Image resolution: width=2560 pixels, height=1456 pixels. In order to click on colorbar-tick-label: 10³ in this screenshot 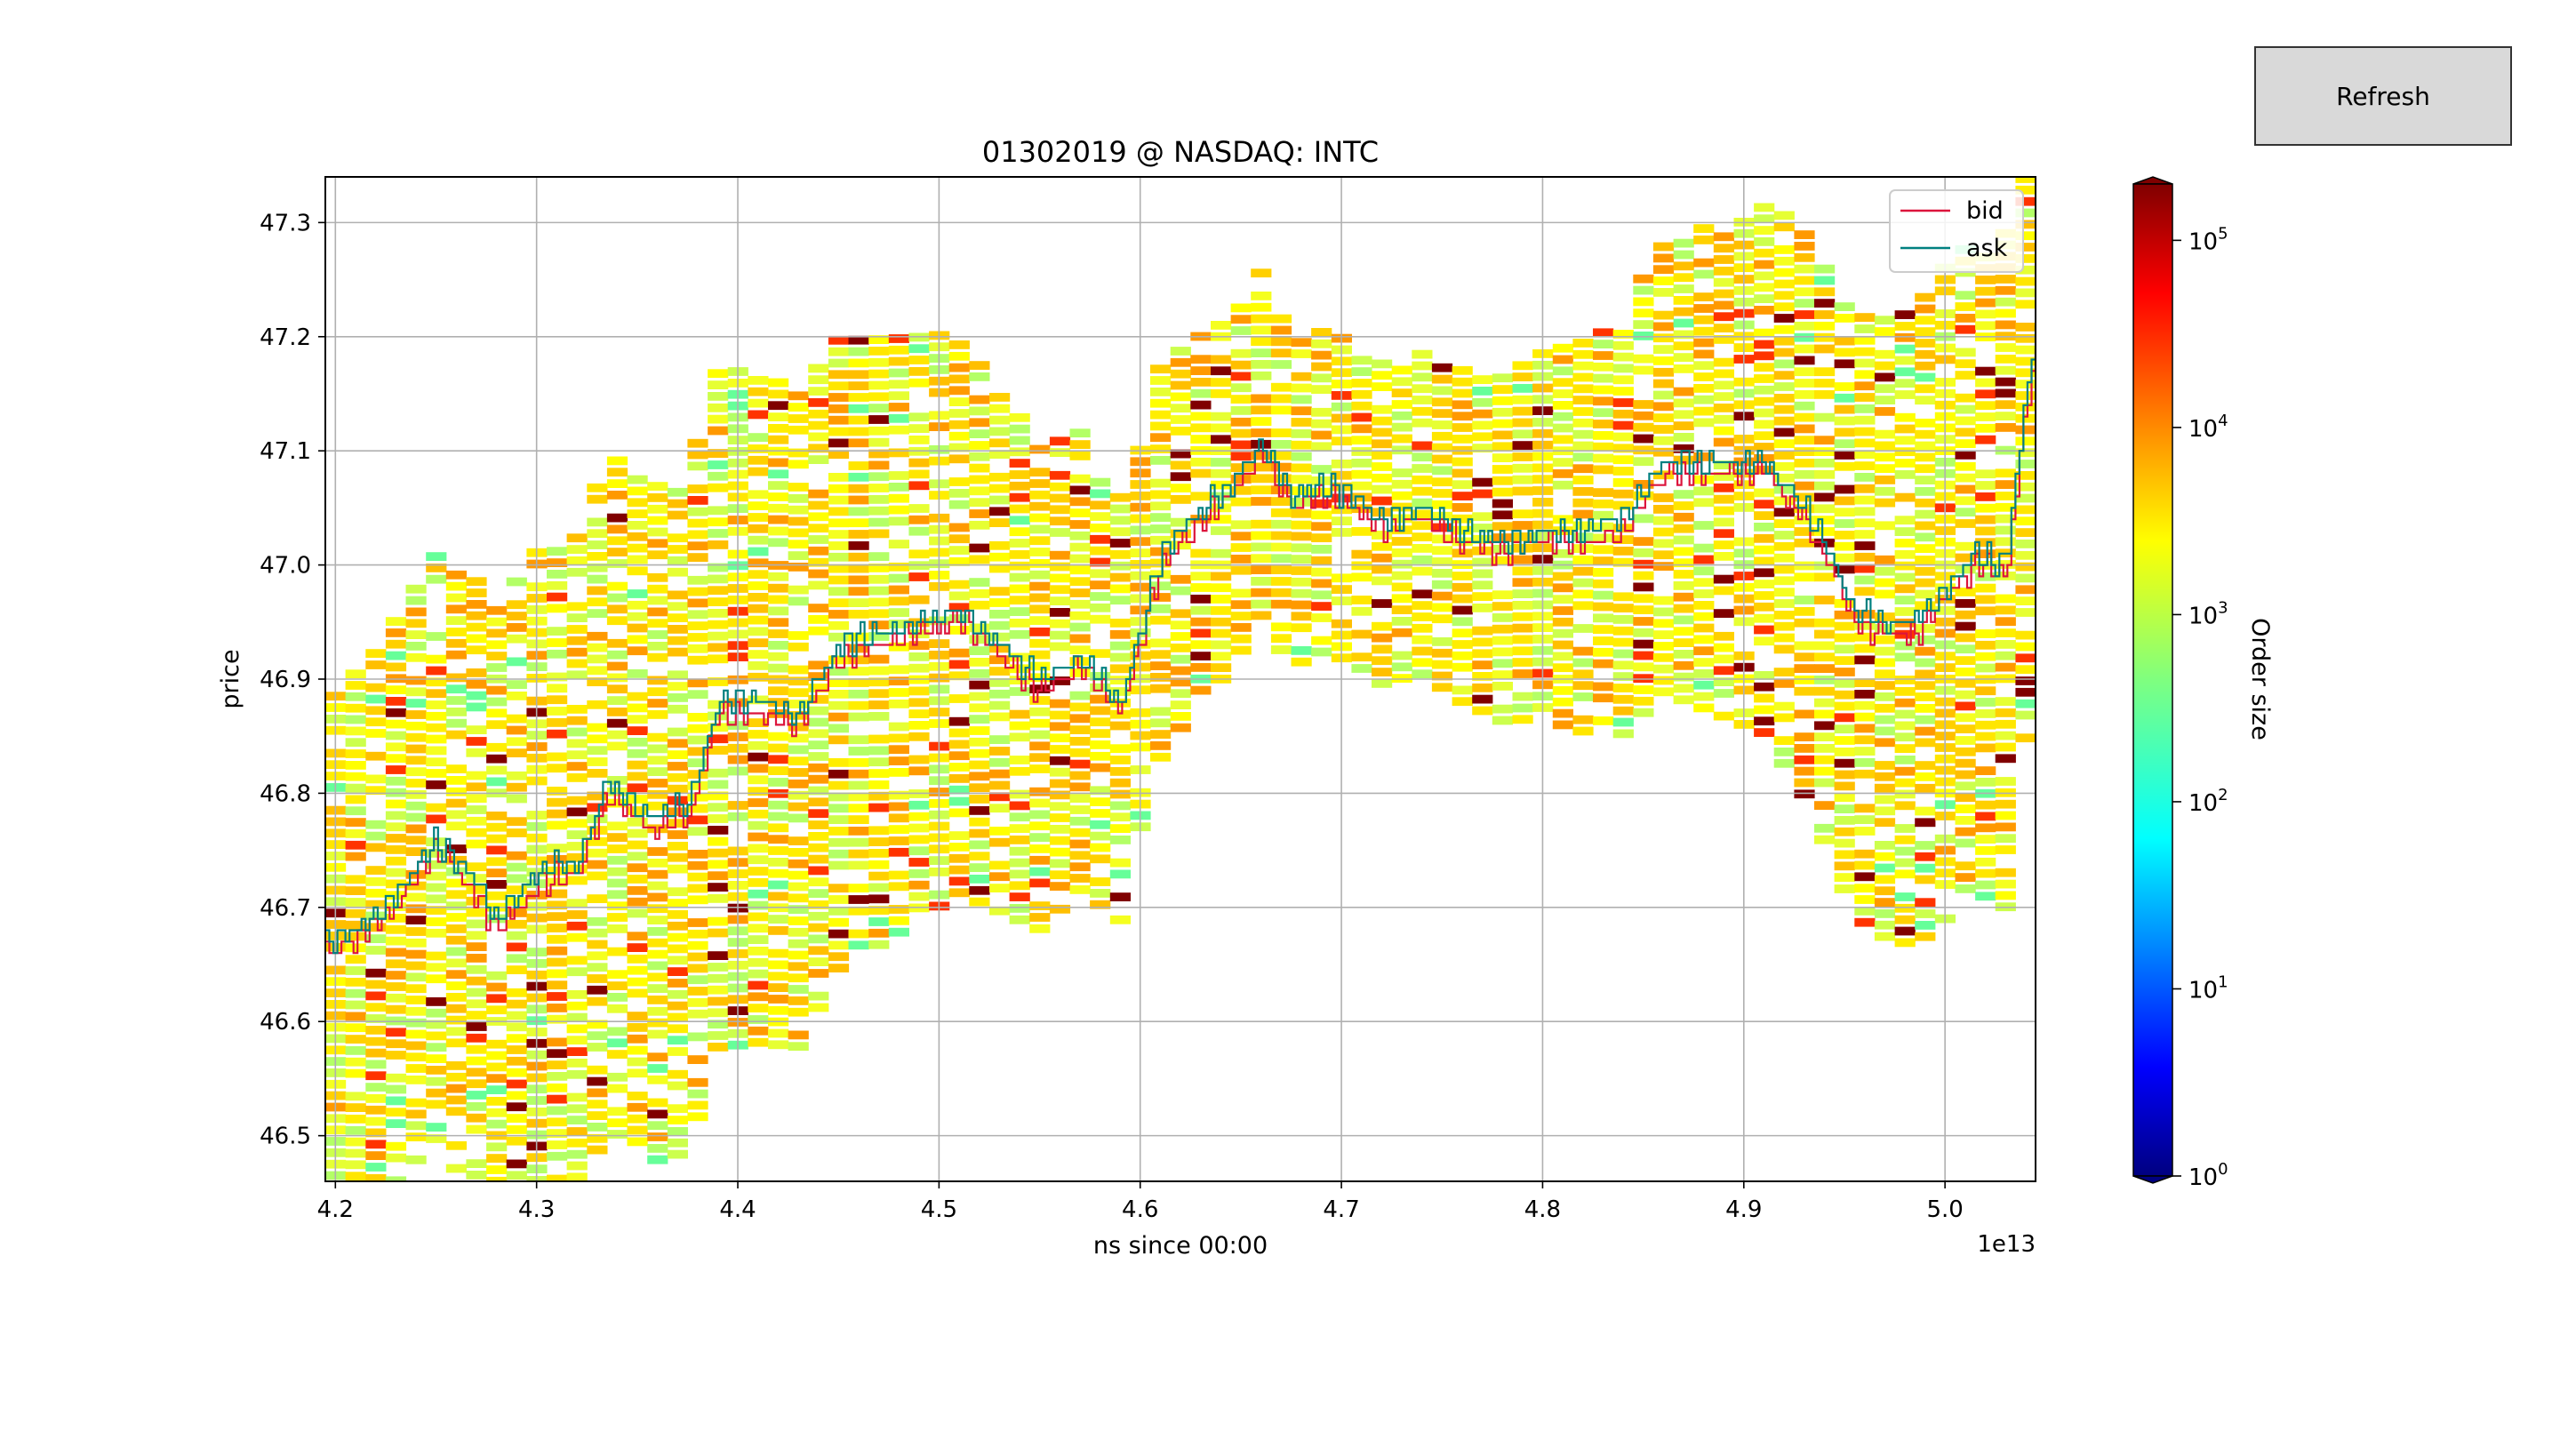, I will do `click(2208, 613)`.